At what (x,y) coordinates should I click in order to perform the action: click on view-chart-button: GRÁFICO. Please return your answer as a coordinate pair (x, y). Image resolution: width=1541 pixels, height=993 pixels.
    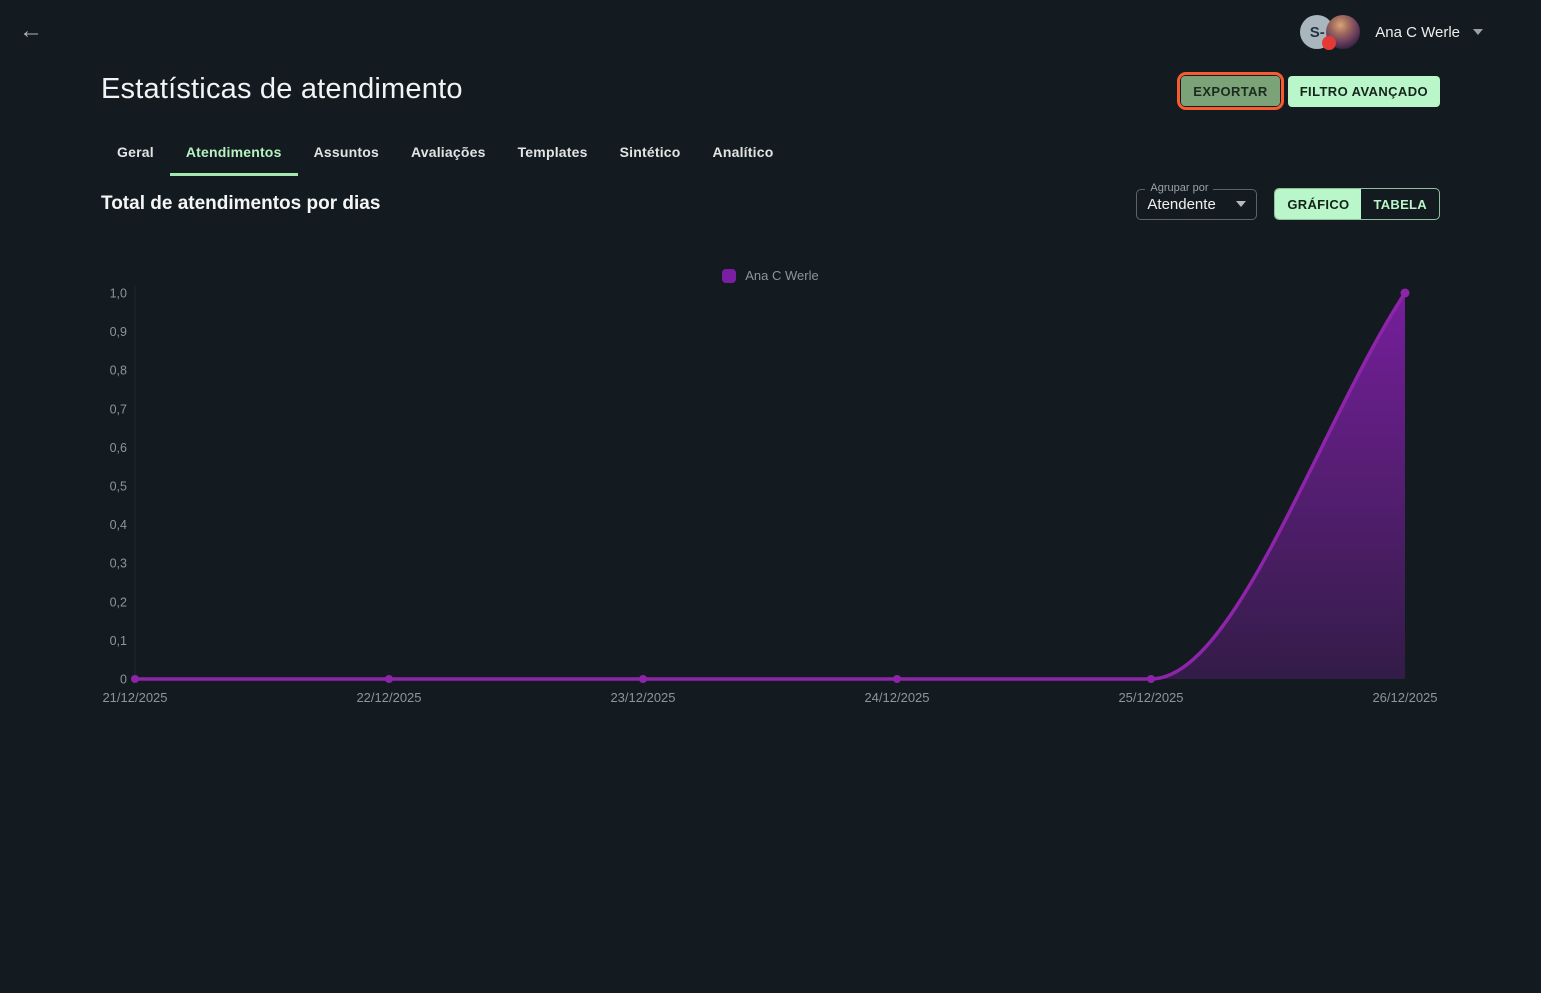
    Looking at the image, I should click on (1318, 204).